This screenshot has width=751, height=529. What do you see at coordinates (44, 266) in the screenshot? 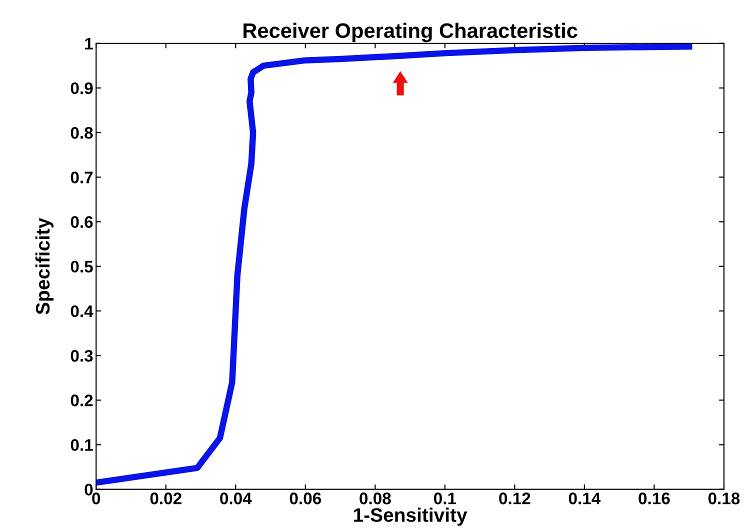
I see `y-axis-title: Specificity` at bounding box center [44, 266].